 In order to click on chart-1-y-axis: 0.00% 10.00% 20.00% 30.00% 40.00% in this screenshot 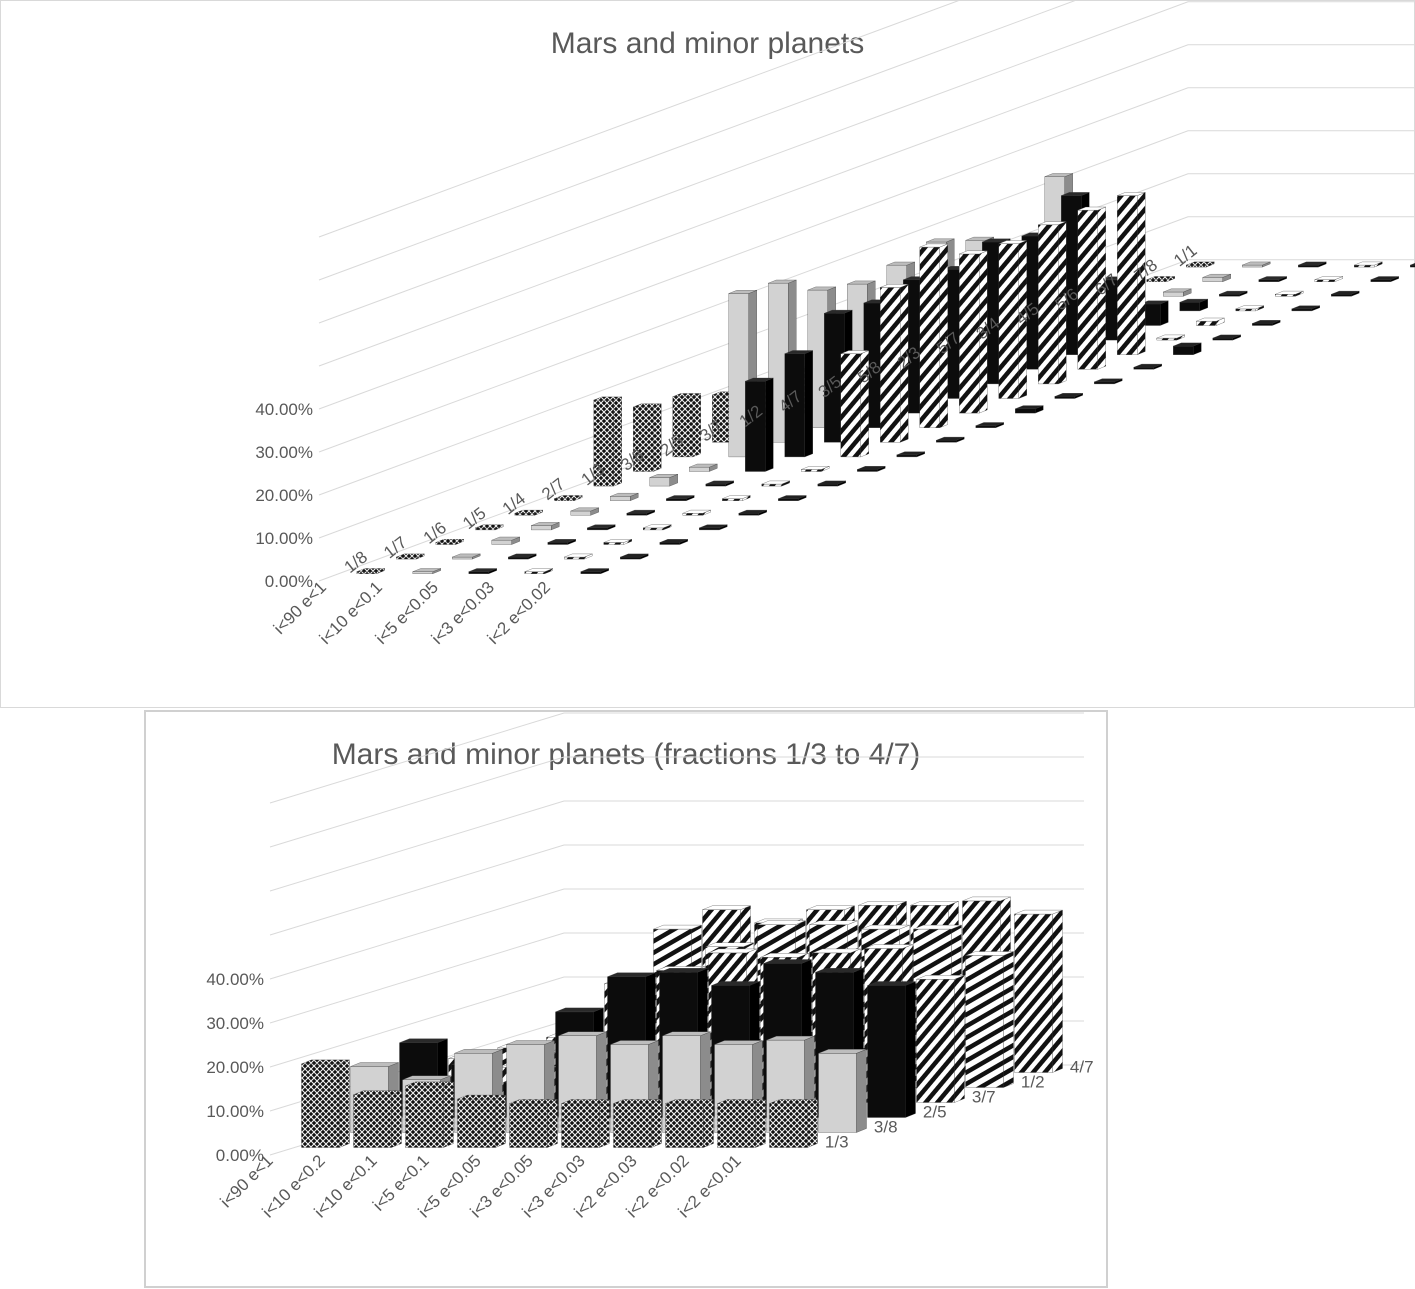, I will do `click(284, 495)`.